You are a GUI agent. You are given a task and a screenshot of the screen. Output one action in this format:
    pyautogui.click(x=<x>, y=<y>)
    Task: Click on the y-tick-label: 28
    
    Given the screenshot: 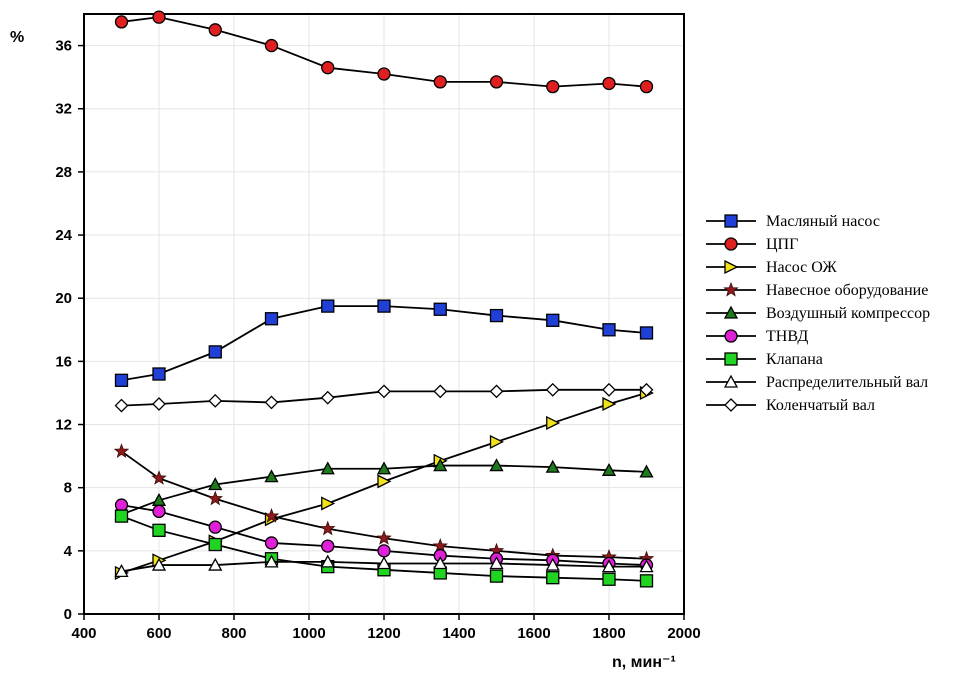 What is the action you would take?
    pyautogui.click(x=63, y=172)
    